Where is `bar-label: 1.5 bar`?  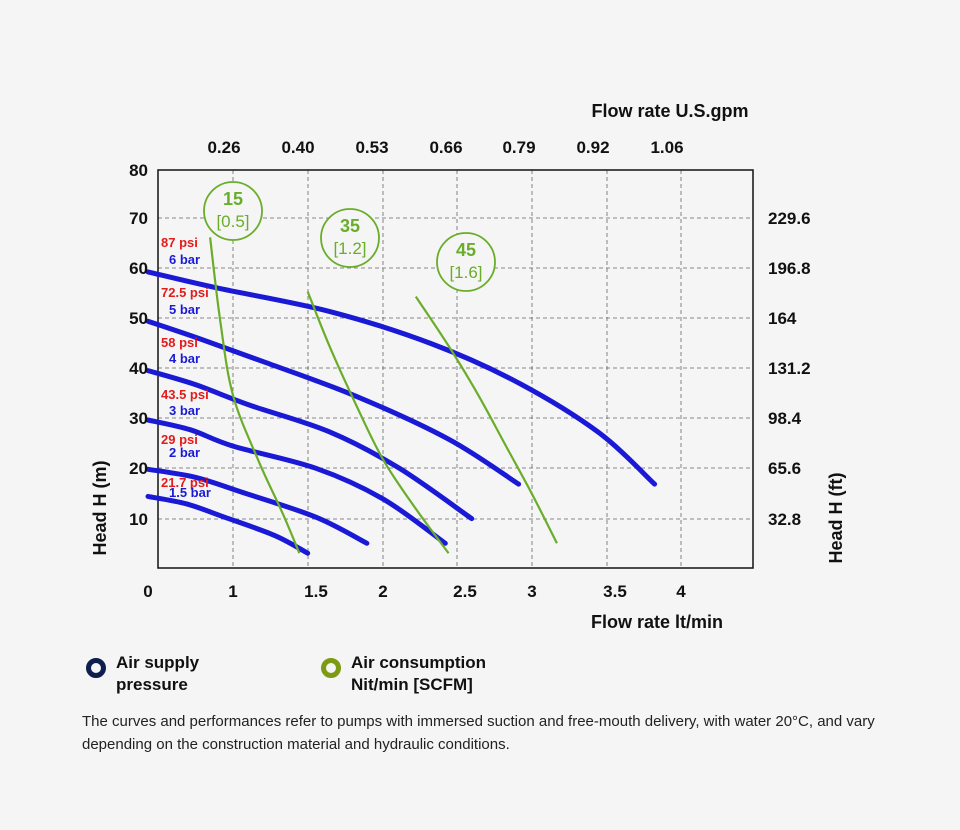
bar-label: 1.5 bar is located at coordinates (190, 492).